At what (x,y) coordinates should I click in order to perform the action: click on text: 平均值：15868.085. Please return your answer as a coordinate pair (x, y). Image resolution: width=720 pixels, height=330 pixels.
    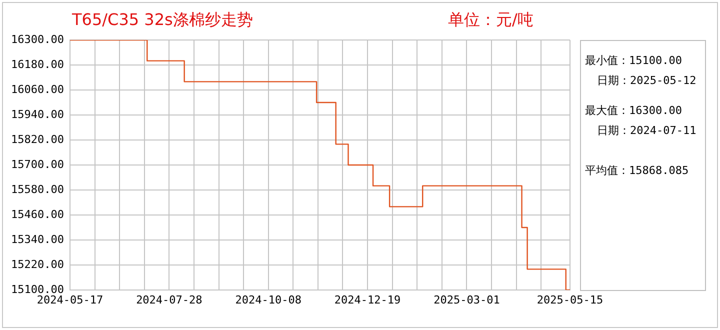
    Looking at the image, I should click on (637, 170).